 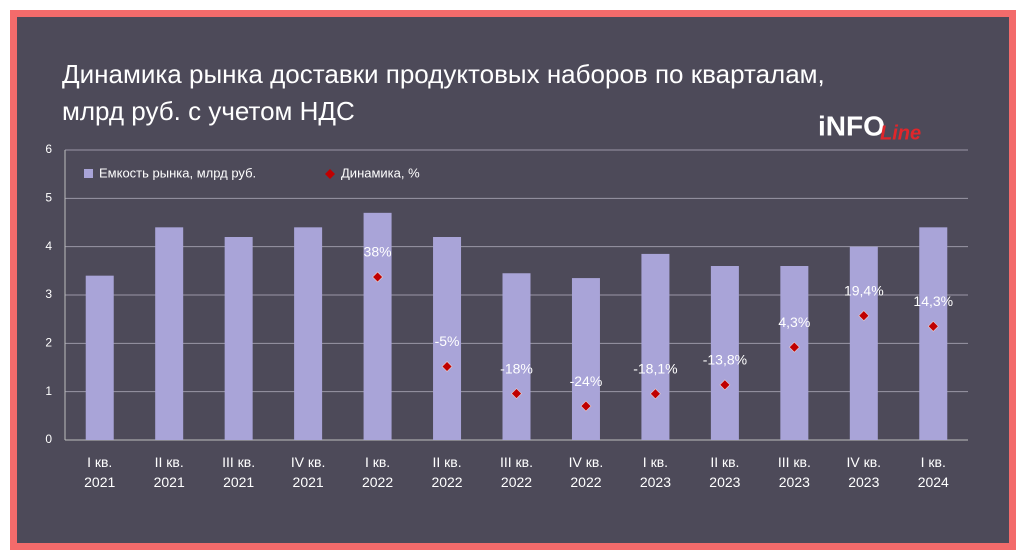 What do you see at coordinates (308, 472) in the screenshot?
I see `x-tick-label: IV кв. 2021` at bounding box center [308, 472].